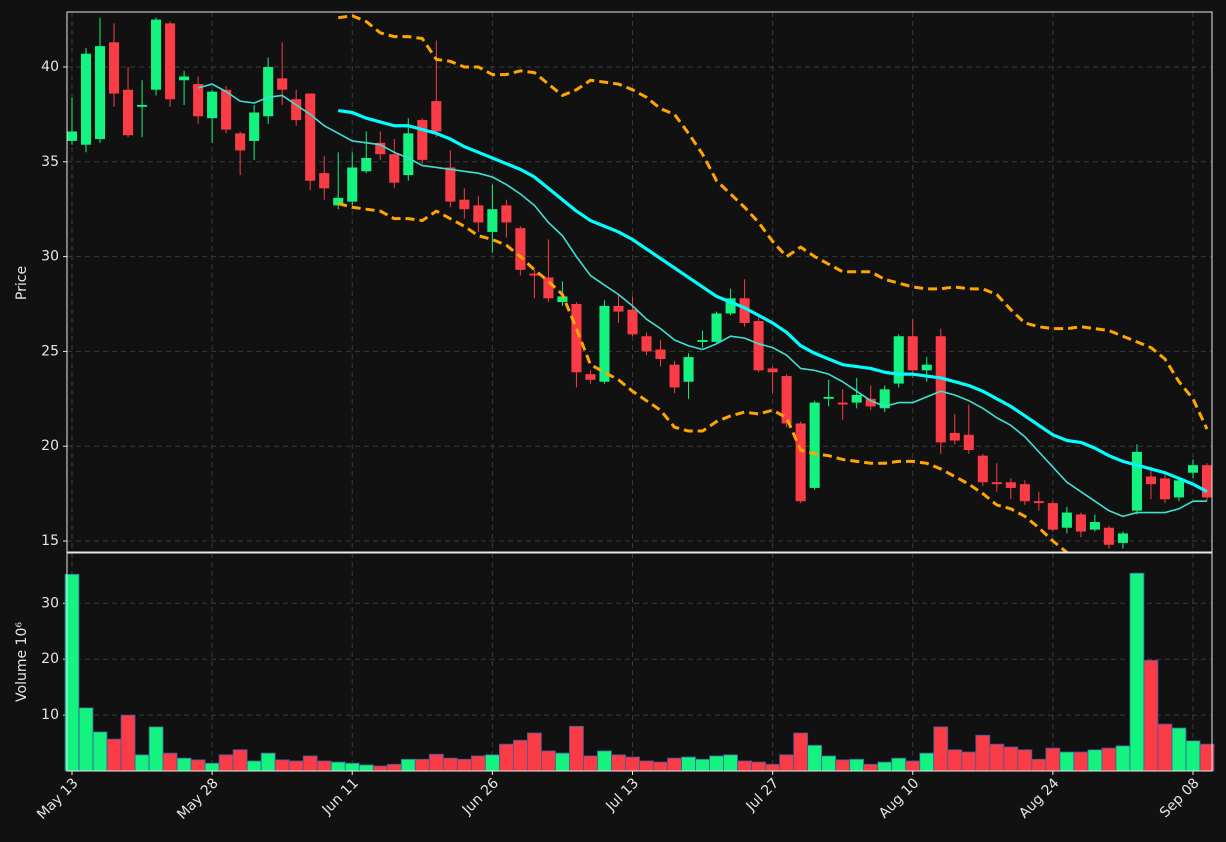 This screenshot has width=1226, height=842. I want to click on y-tick-label: 15, so click(50, 541).